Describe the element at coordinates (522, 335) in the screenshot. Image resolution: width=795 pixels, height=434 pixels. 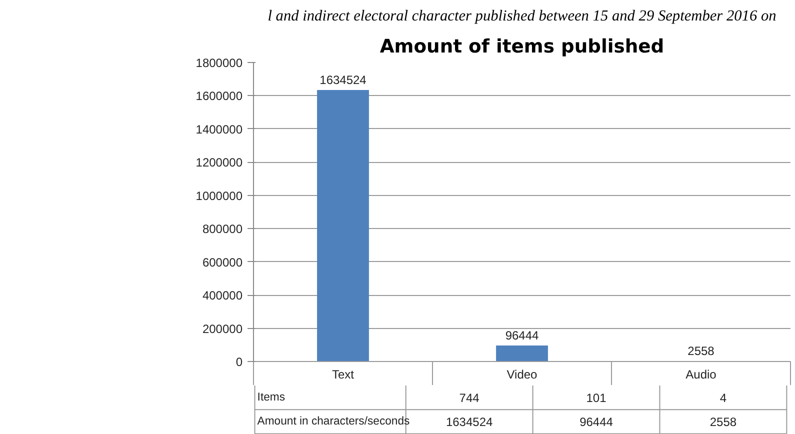
I see `data-label: 96444` at that location.